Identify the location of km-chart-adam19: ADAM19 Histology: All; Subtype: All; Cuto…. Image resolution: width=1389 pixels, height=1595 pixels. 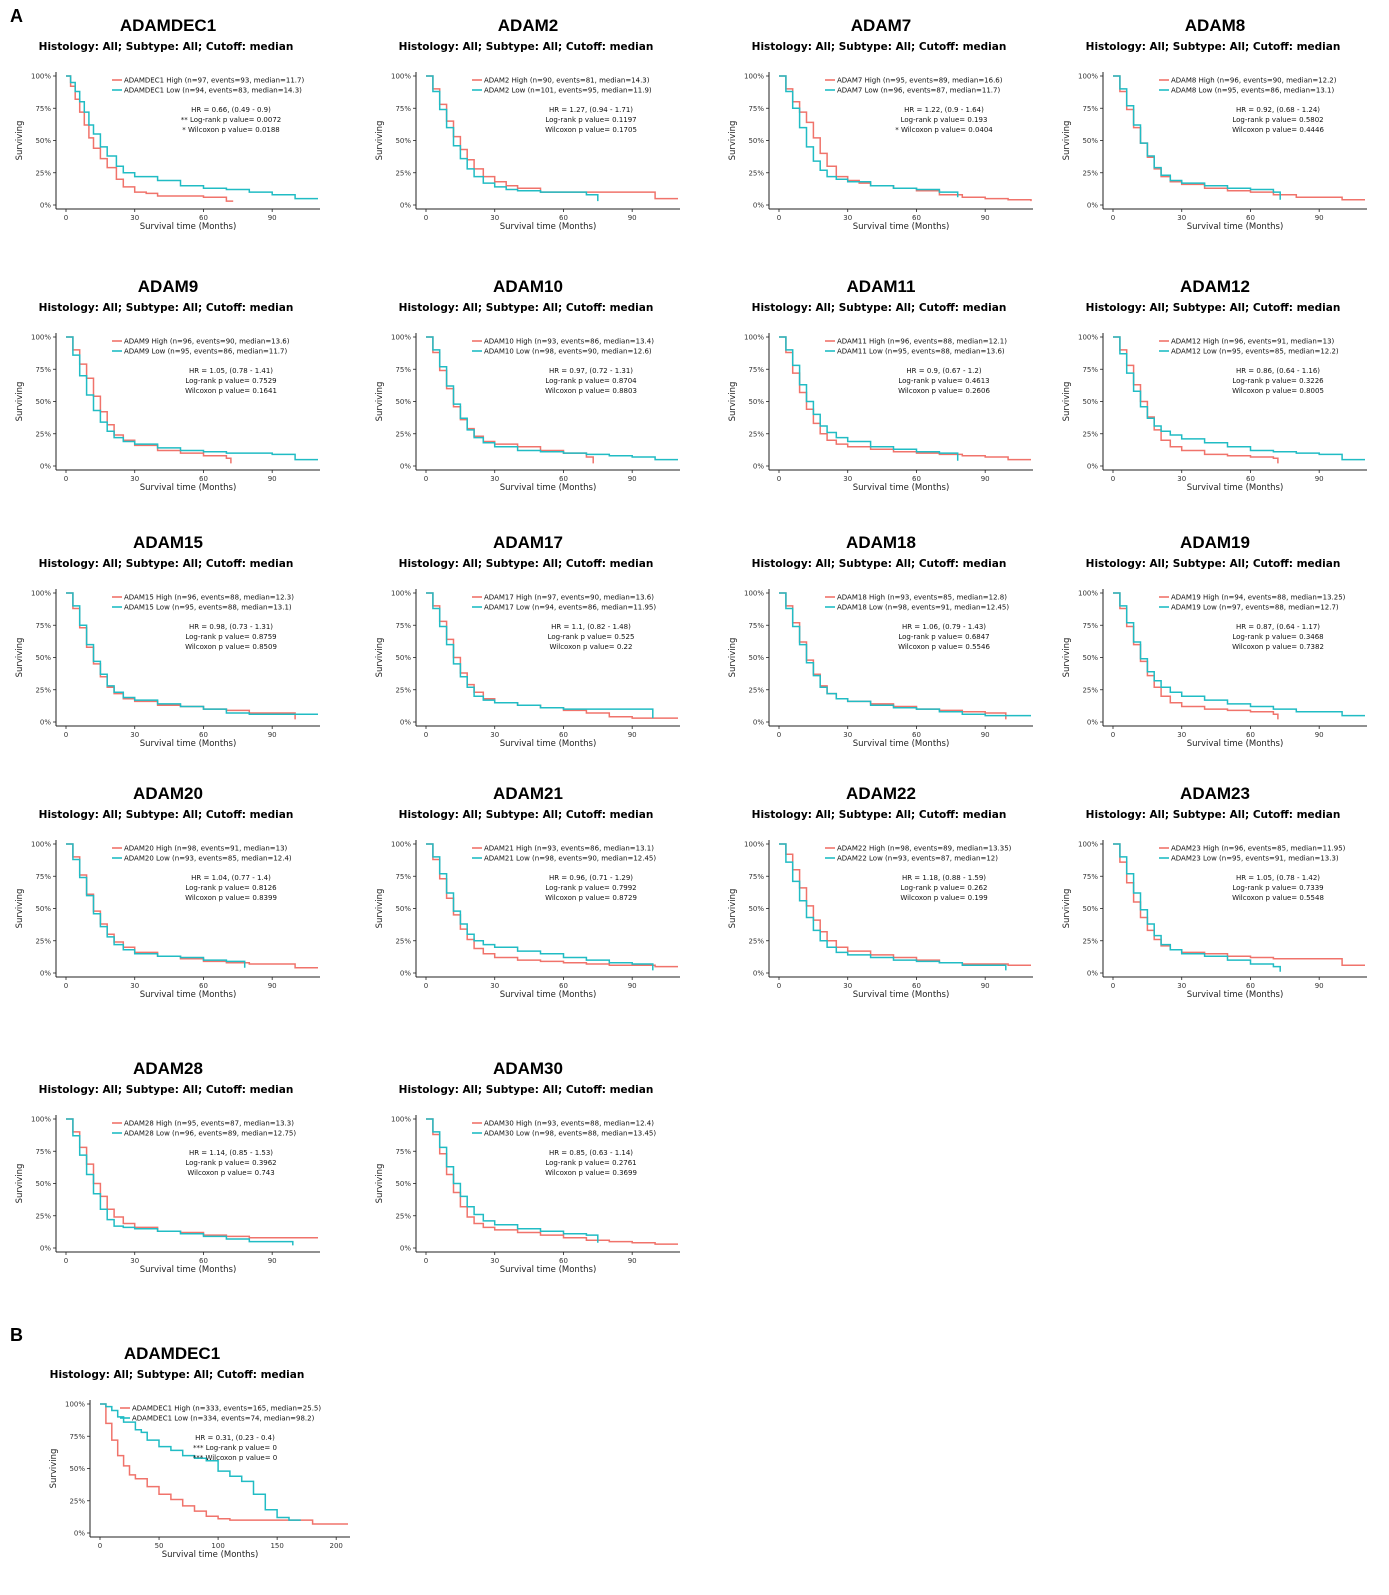
(1214, 641).